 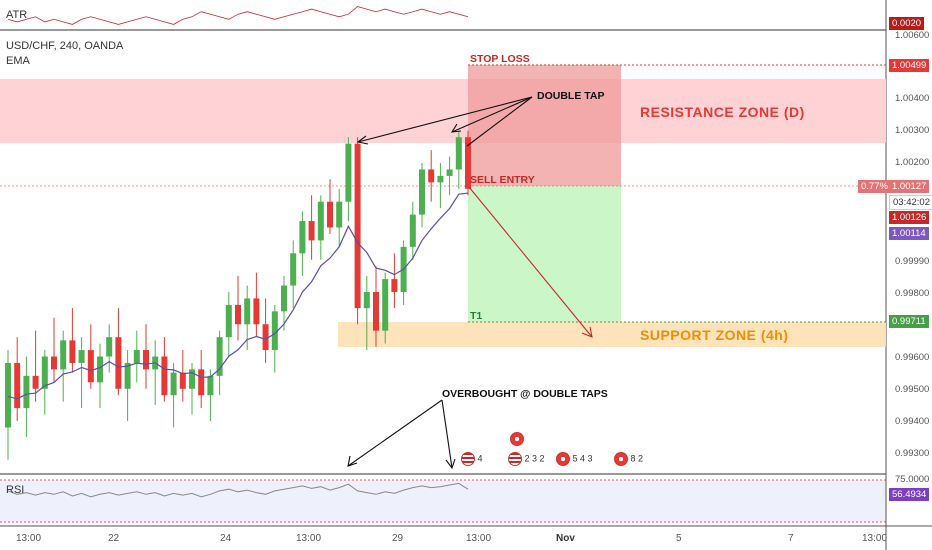 I want to click on event-us-1: 4, so click(x=472, y=459).